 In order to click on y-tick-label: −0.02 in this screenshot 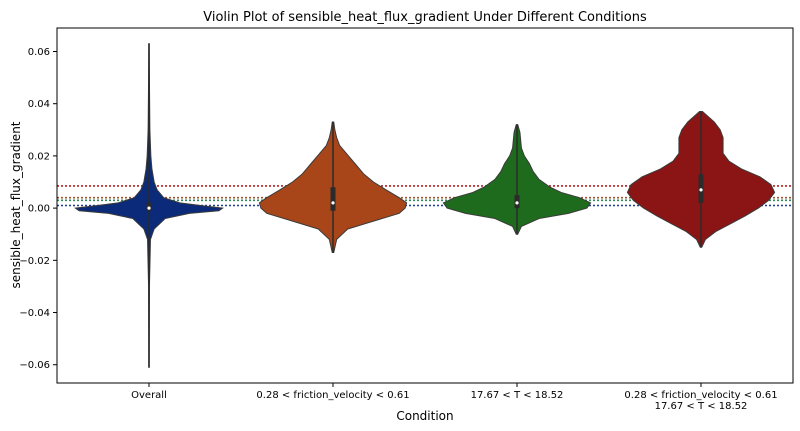, I will do `click(34, 261)`.